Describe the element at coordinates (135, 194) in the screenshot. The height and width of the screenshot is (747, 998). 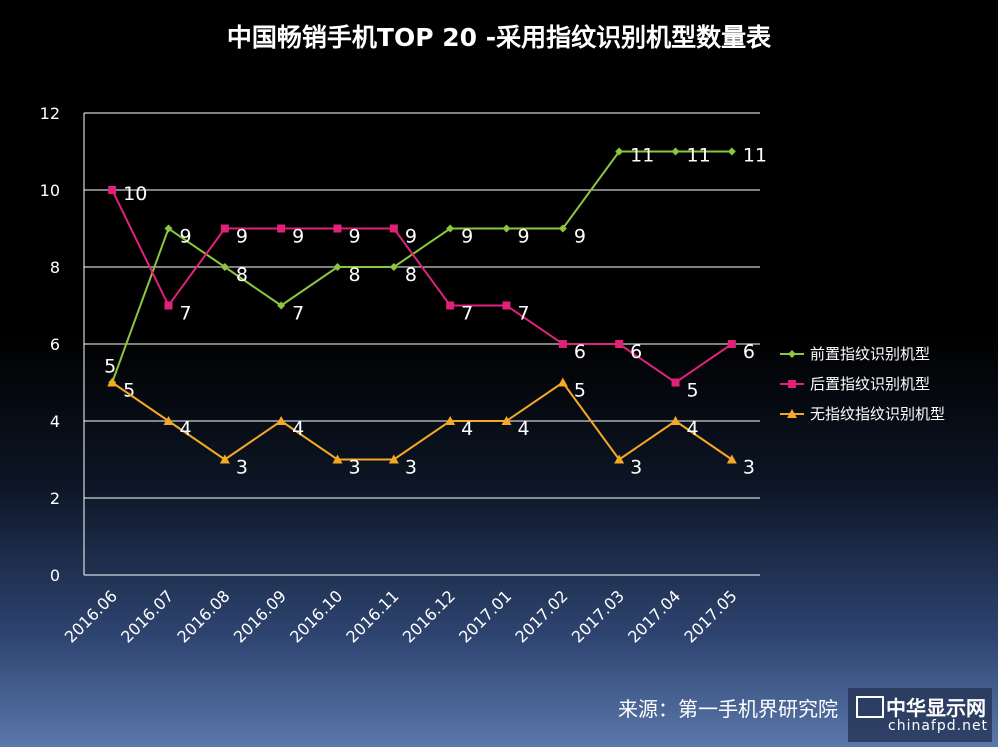
I see `data-label: 10` at that location.